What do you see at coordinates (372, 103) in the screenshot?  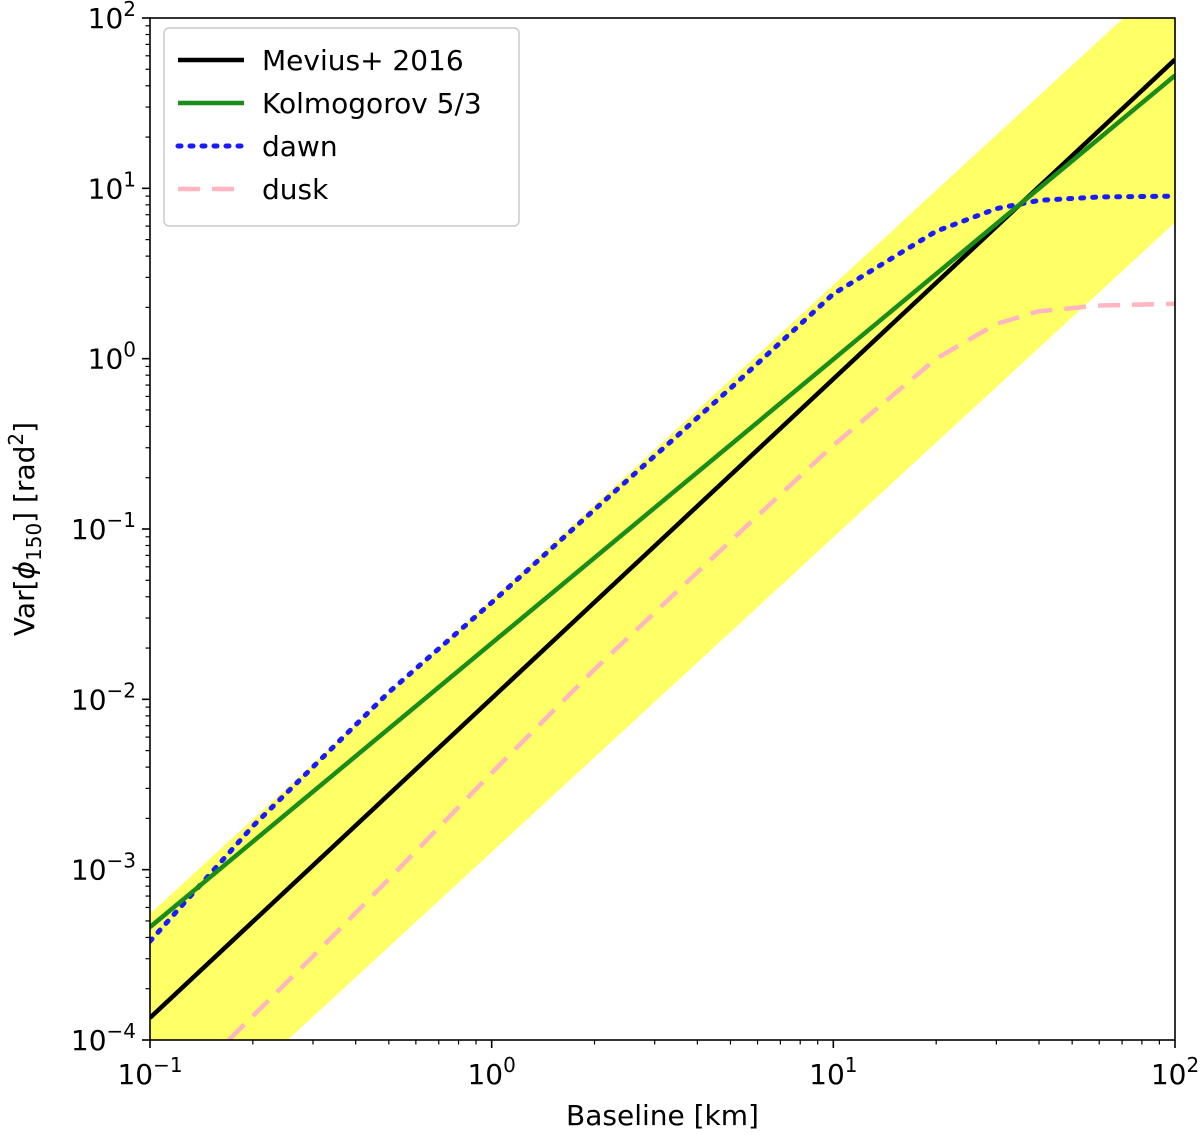 I see `legend-label: Kolmogorov 5/3` at bounding box center [372, 103].